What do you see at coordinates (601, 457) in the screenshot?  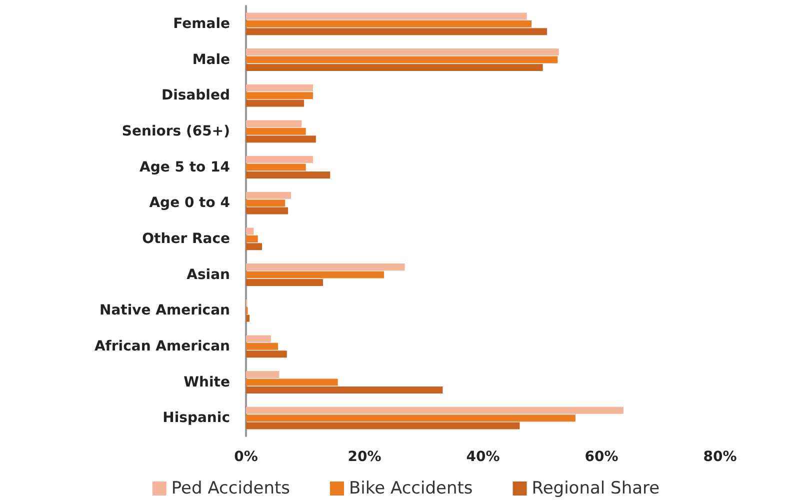 I see `x-tick-label: 60%` at bounding box center [601, 457].